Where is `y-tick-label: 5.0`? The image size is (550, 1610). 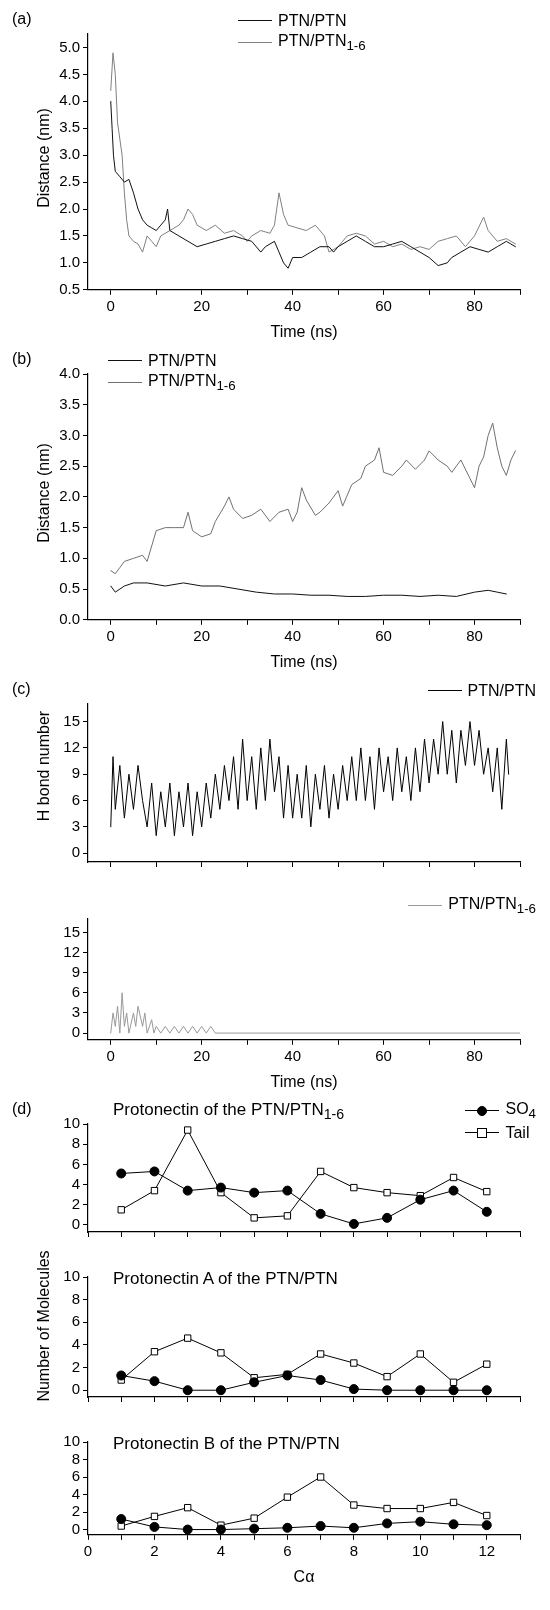
y-tick-label: 5.0 is located at coordinates (69, 46).